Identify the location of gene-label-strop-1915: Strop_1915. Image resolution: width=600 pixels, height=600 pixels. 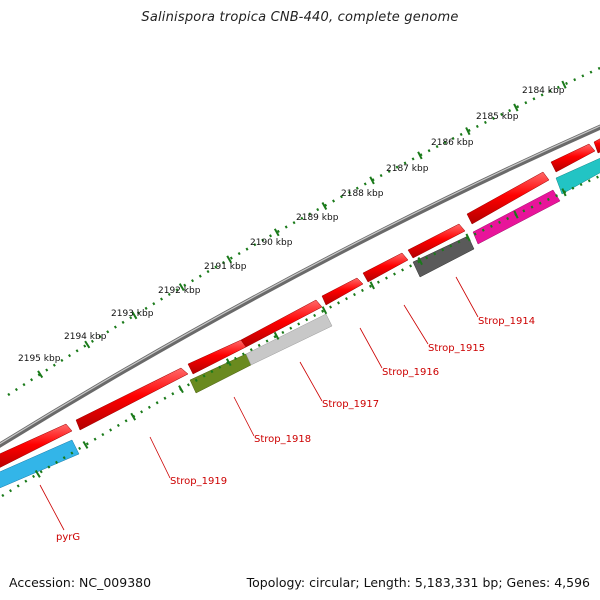
(456, 348).